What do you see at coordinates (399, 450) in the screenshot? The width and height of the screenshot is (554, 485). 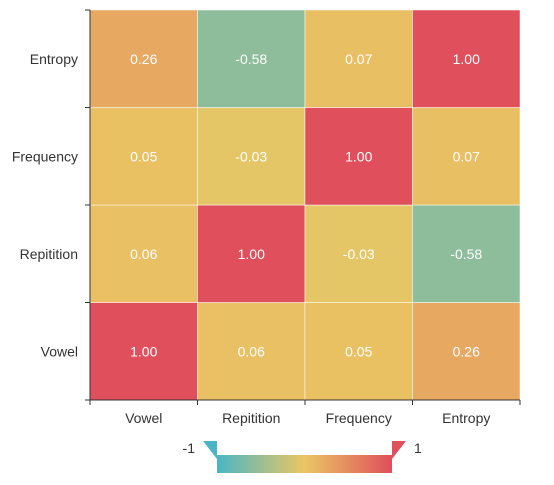 I see `legend-max-handle` at bounding box center [399, 450].